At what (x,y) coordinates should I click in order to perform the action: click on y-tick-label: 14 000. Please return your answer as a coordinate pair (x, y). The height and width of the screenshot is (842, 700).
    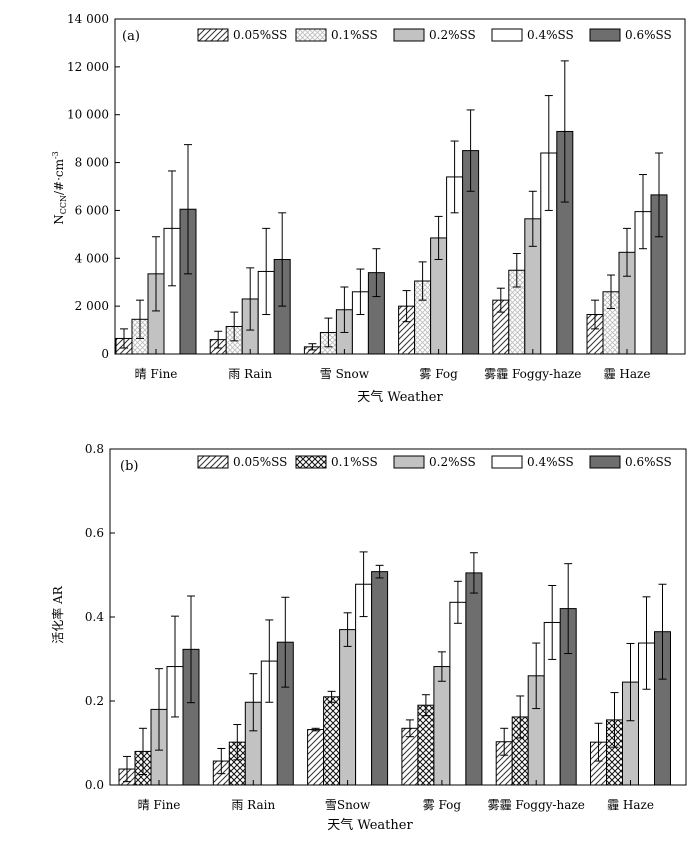
    Looking at the image, I should click on (88, 19).